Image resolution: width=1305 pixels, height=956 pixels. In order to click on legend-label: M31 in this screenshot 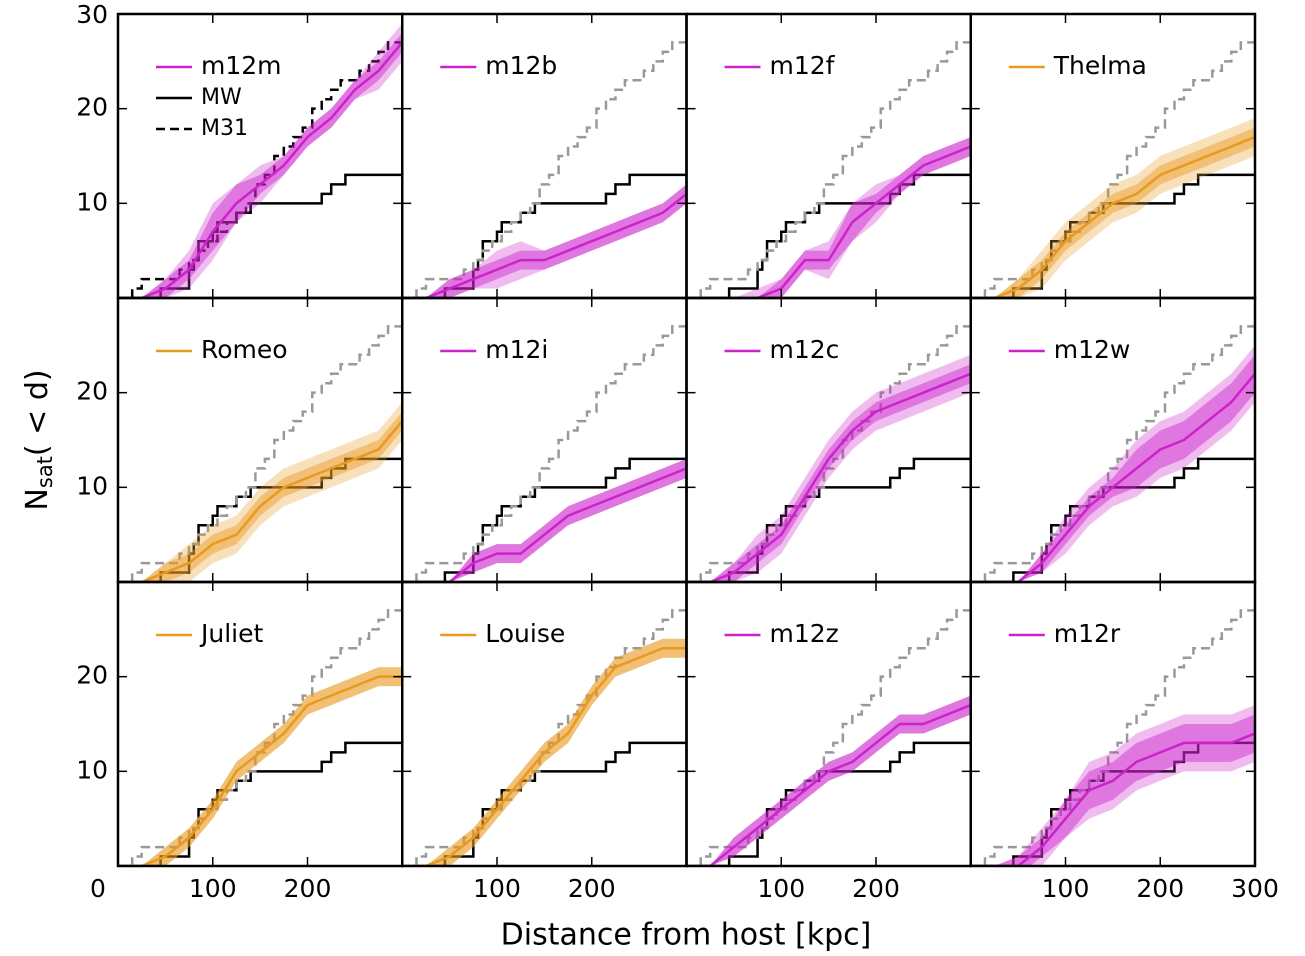, I will do `click(224, 128)`.